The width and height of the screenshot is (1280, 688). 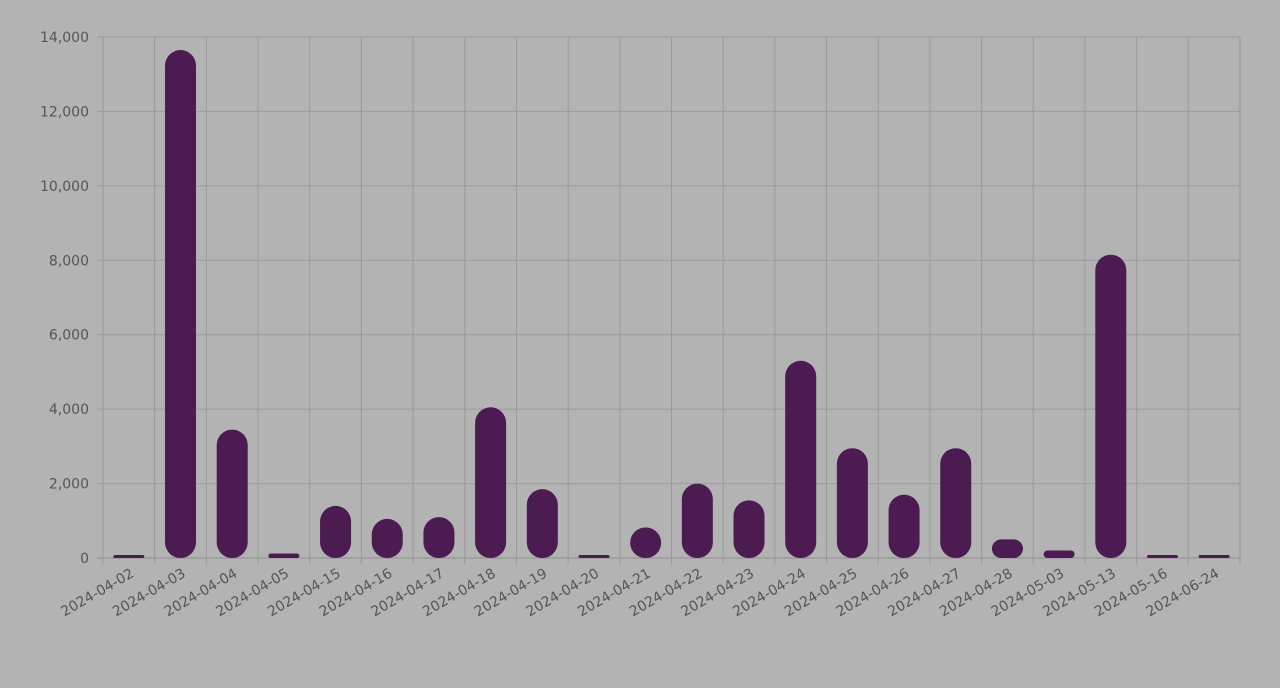 What do you see at coordinates (64, 298) in the screenshot?
I see `y-axis-ticks: 0 2,000 4,000 6,000 8,000 10,000 12,000 14,000` at bounding box center [64, 298].